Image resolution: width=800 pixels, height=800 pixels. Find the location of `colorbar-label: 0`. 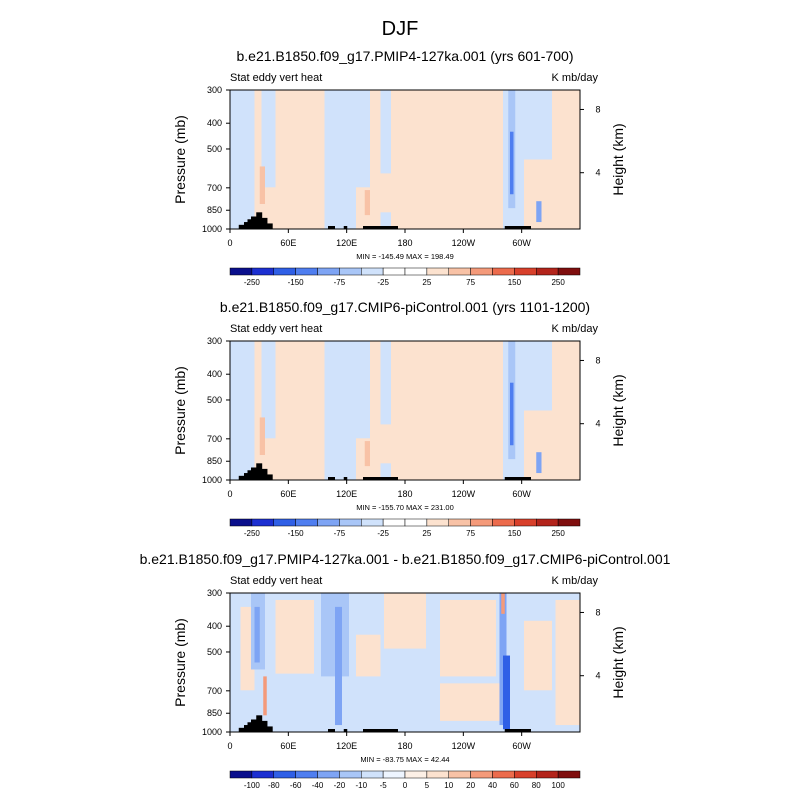

colorbar-label: 0 is located at coordinates (405, 785).